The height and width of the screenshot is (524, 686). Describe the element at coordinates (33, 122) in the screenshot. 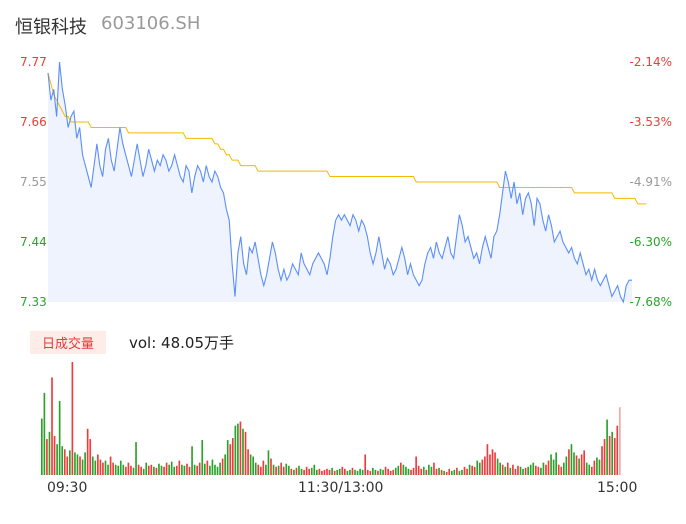

I see `price-tick-1: 7.66` at that location.